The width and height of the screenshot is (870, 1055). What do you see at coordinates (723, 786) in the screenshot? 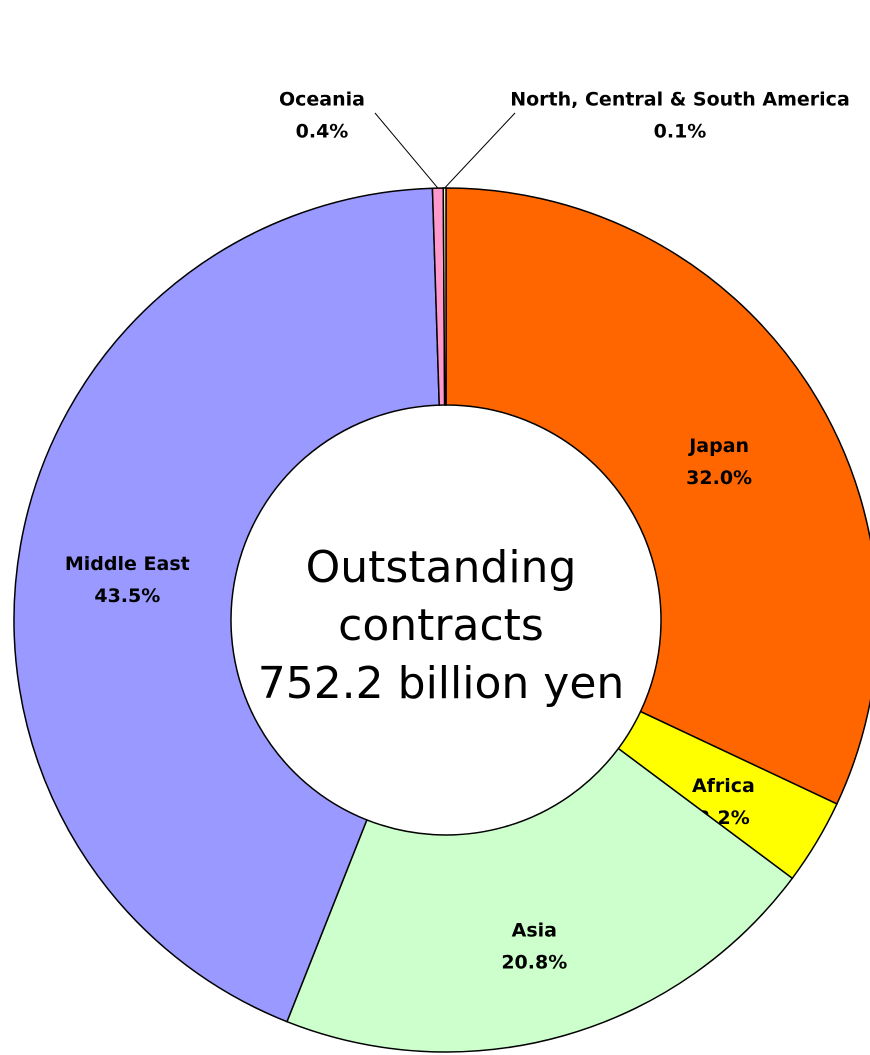
I see `slice-label: Africa` at bounding box center [723, 786].